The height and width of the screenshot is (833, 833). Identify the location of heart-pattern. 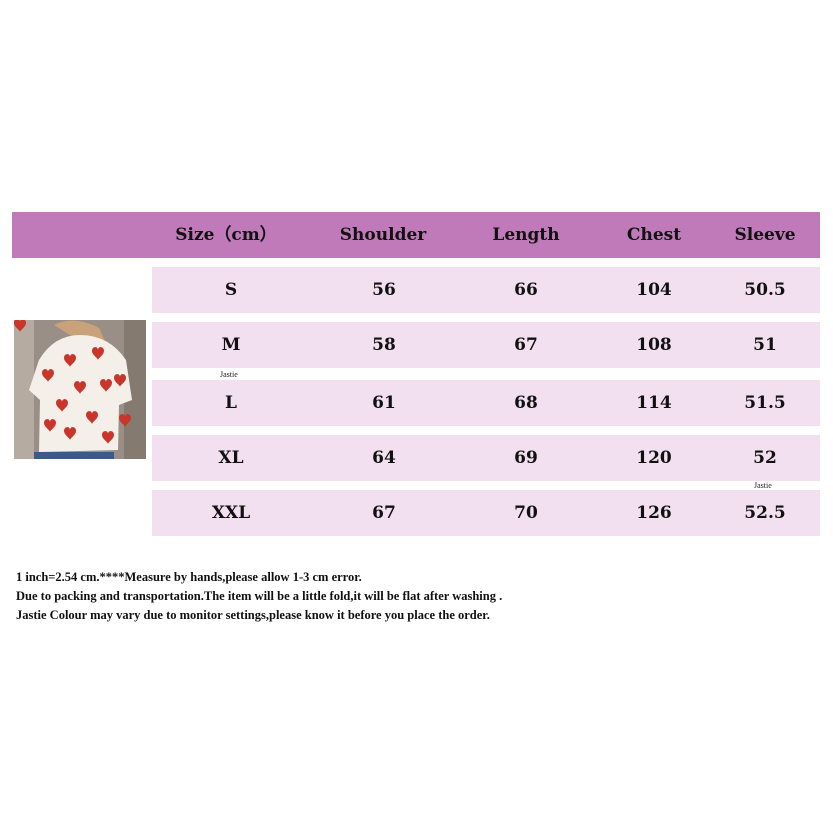
(72, 382).